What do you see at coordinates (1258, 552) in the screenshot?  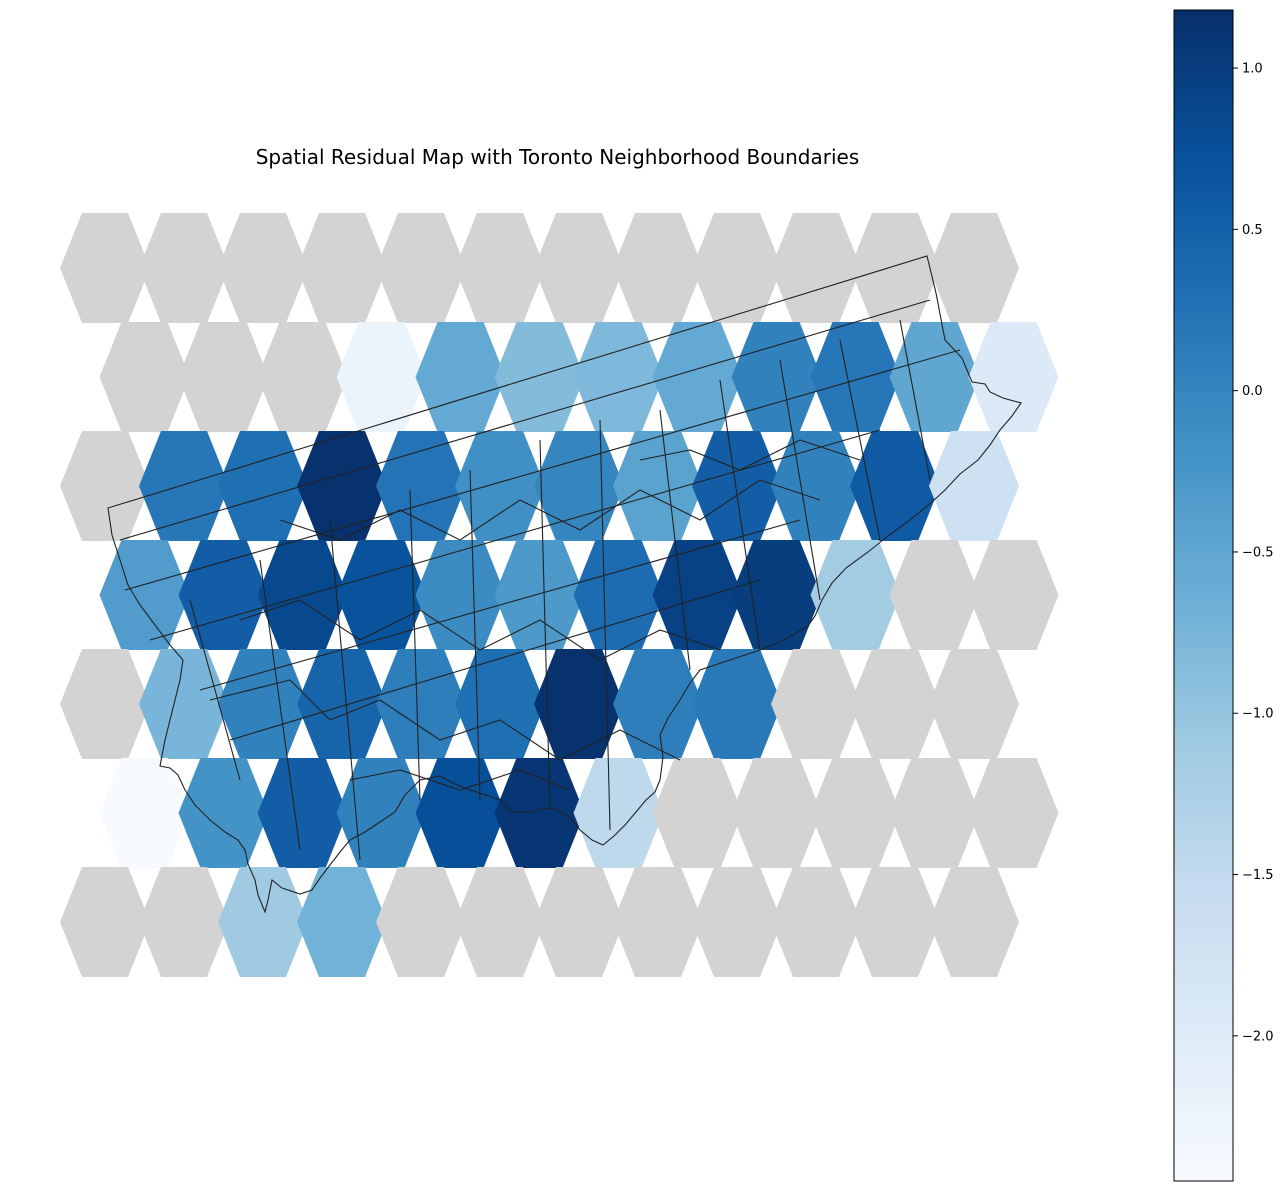 I see `colorbar-tick-label: −0.5` at bounding box center [1258, 552].